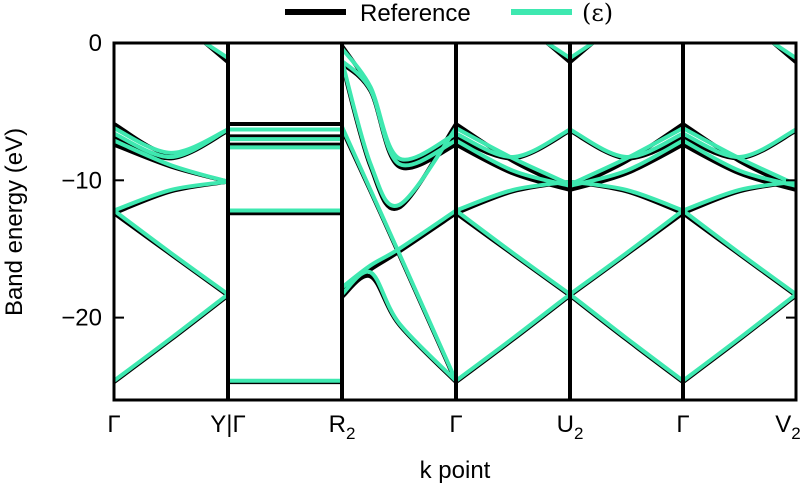  I want to click on y-tick-label-2: −20, so click(81, 318).